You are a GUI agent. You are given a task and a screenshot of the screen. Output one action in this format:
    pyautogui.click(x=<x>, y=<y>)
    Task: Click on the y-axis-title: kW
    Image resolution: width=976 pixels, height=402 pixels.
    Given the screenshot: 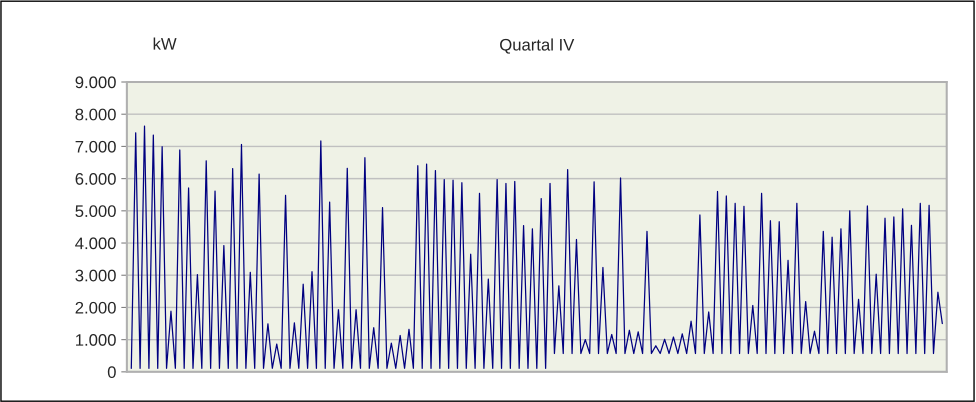 What is the action you would take?
    pyautogui.click(x=165, y=43)
    